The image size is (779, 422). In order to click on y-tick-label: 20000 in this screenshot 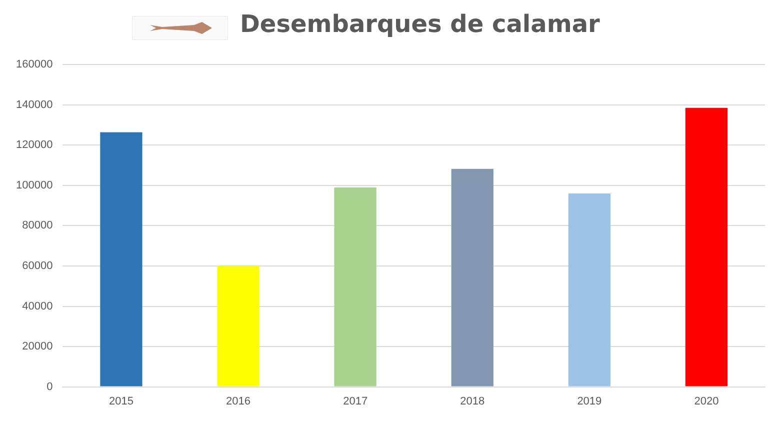, I will do `click(37, 346)`.